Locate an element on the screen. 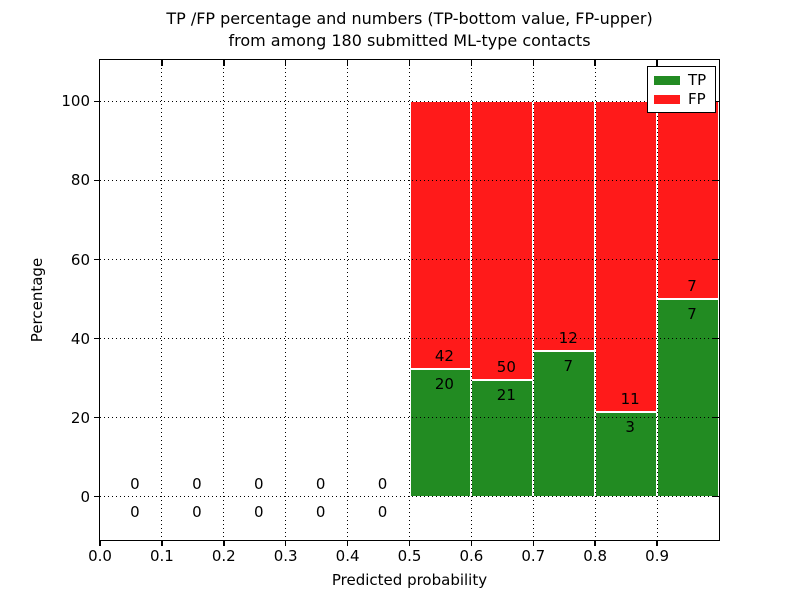  x-tick-label: 0.4 is located at coordinates (347, 556).